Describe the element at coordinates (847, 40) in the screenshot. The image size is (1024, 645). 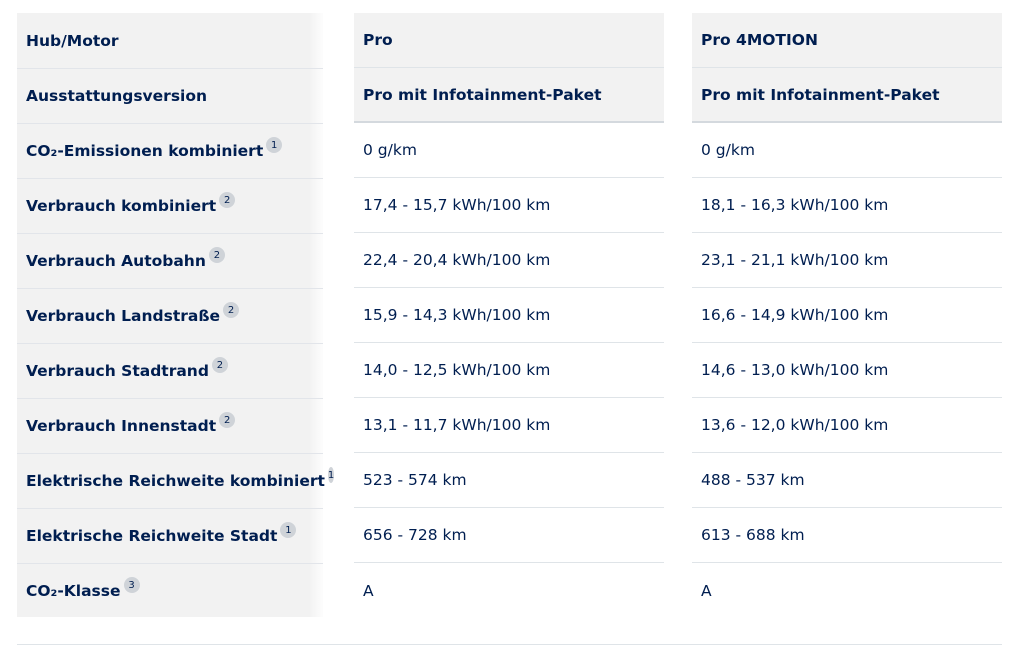
I see `header-cell: Pro 4MOTION` at that location.